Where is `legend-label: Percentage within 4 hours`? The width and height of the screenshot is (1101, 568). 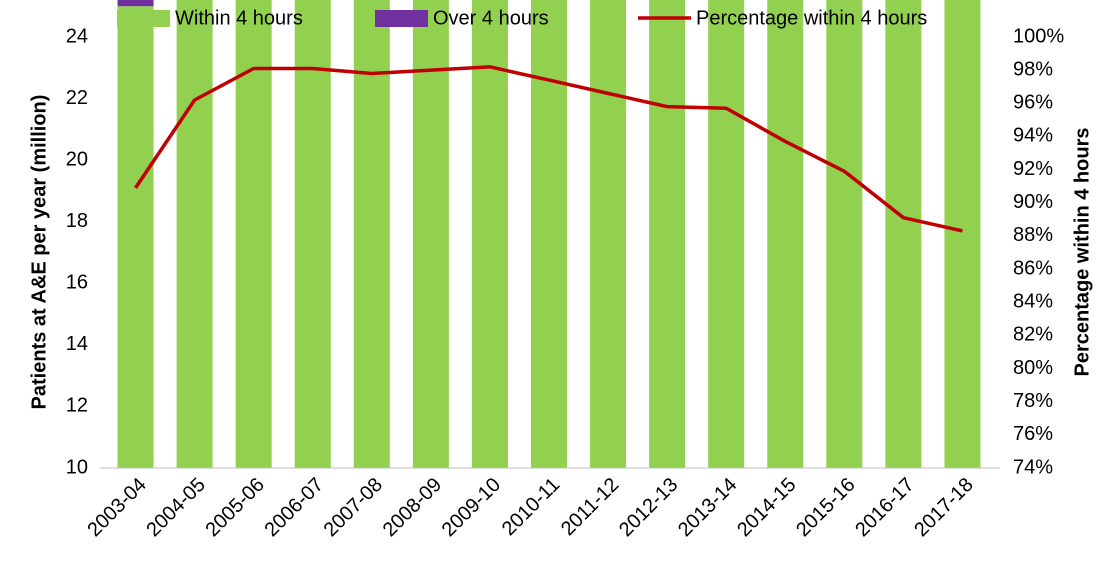 legend-label: Percentage within 4 hours is located at coordinates (811, 18).